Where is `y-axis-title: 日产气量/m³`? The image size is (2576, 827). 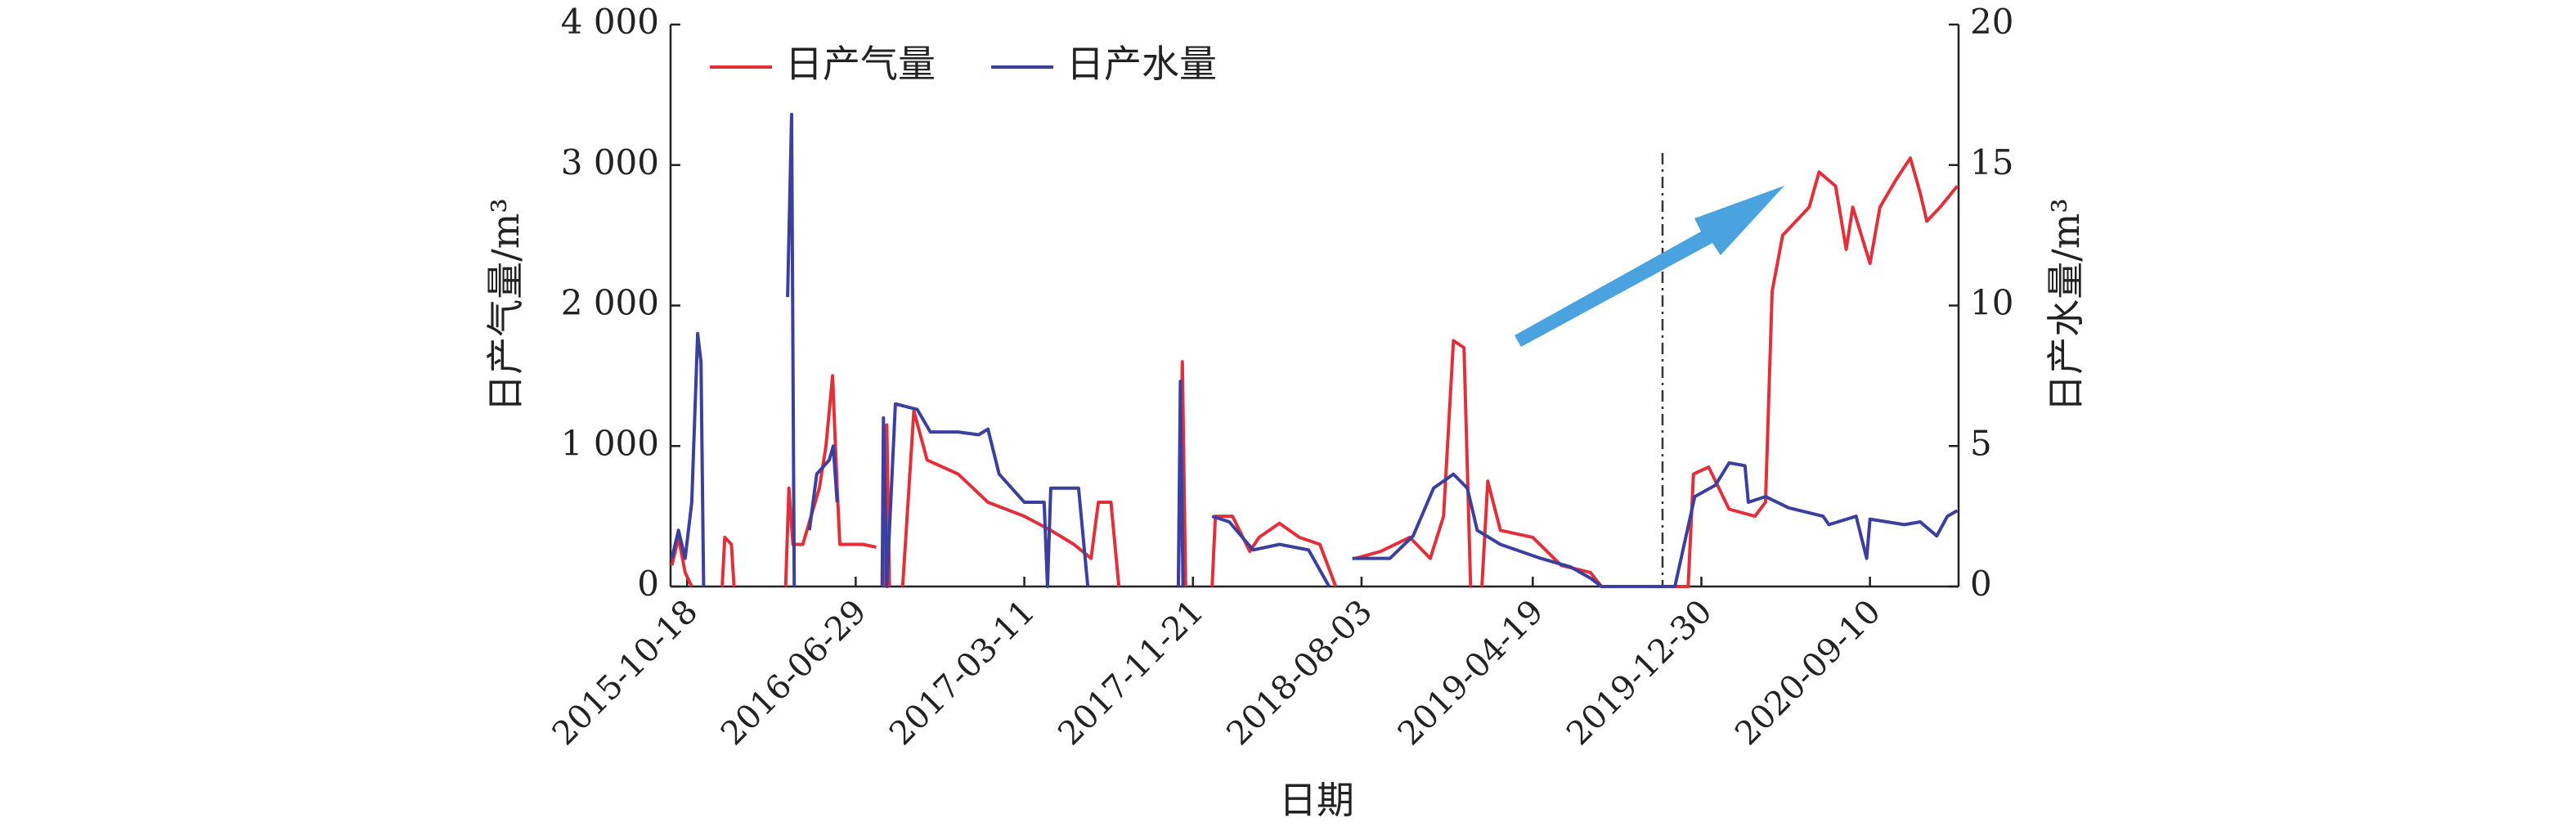
y-axis-title: 日产气量/m³ is located at coordinates (505, 305).